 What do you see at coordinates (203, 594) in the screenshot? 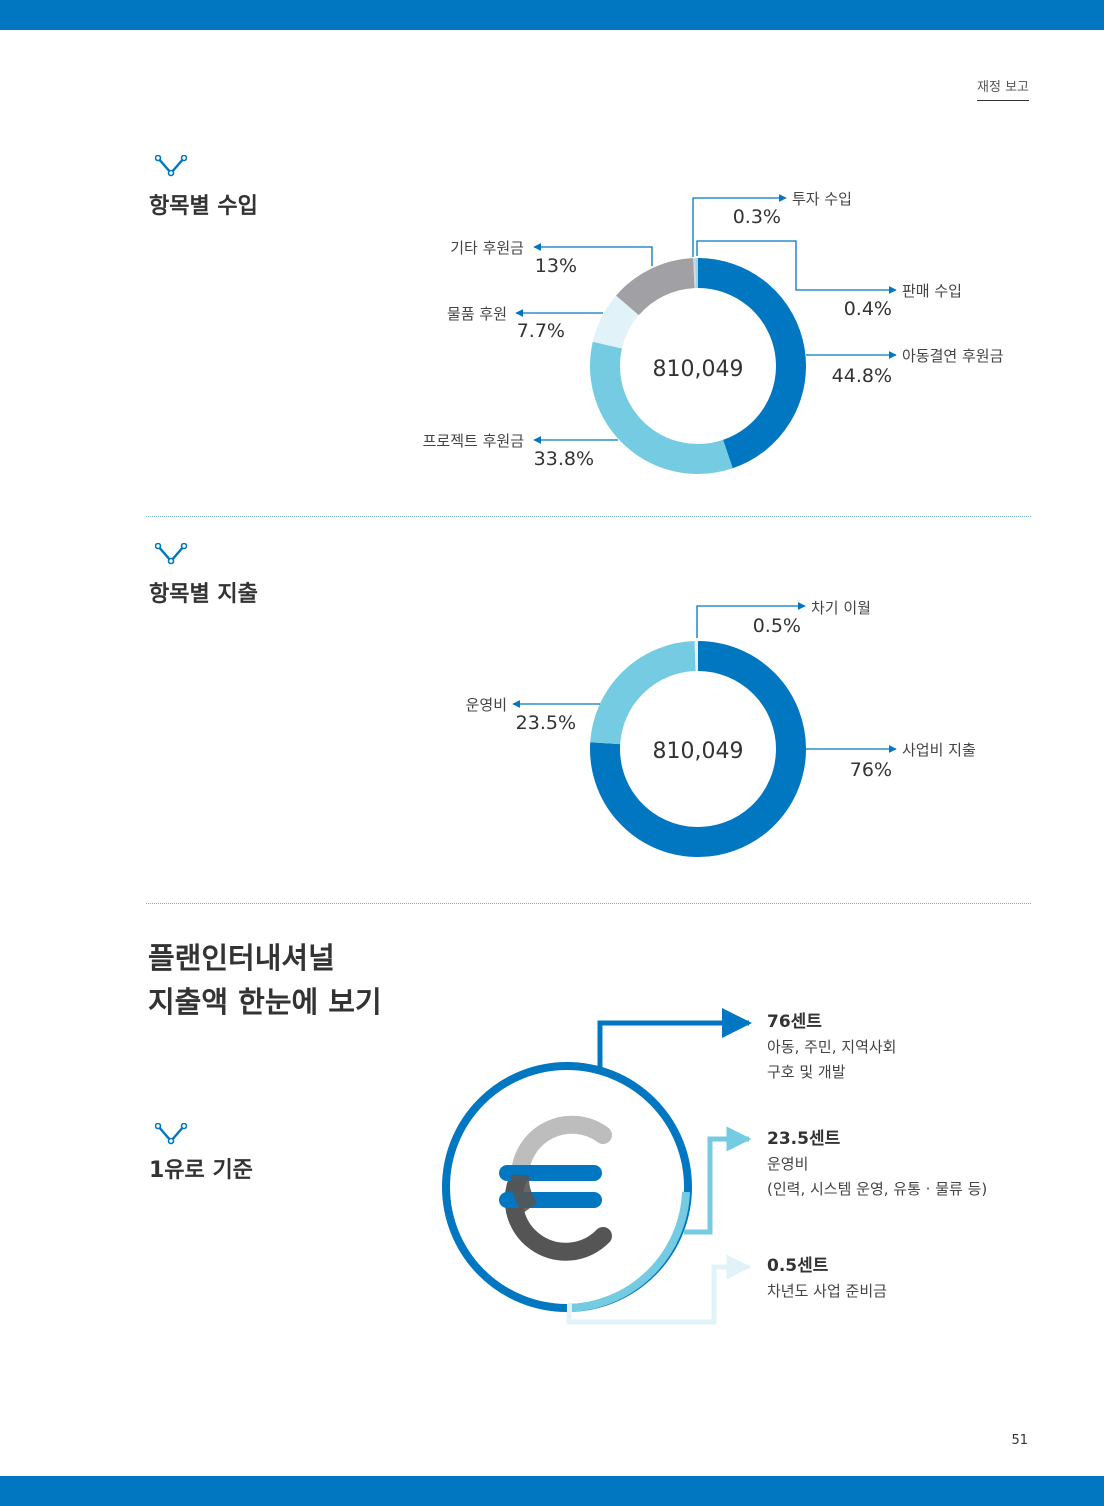
I see `expense-section-title: 항목별 지출` at bounding box center [203, 594].